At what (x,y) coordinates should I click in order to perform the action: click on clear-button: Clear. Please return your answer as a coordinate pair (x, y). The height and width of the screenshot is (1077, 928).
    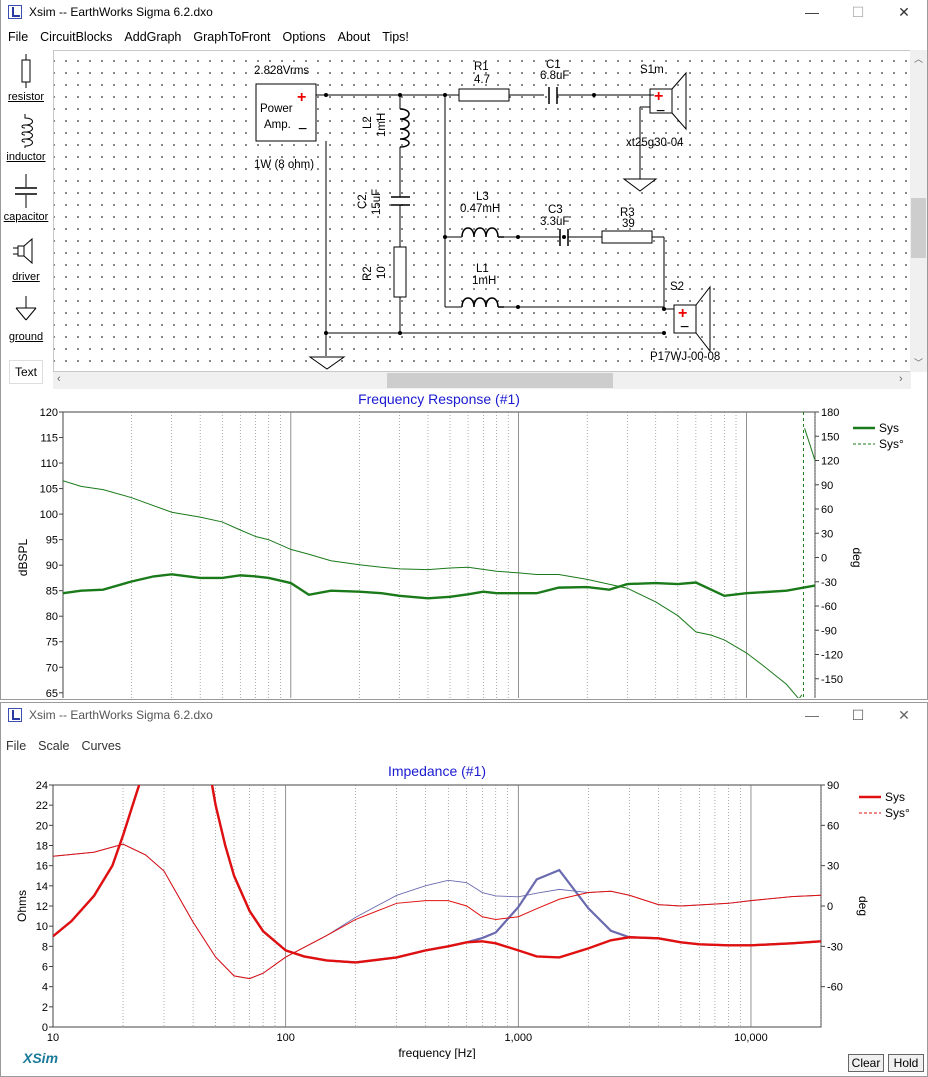
    Looking at the image, I should click on (866, 1063).